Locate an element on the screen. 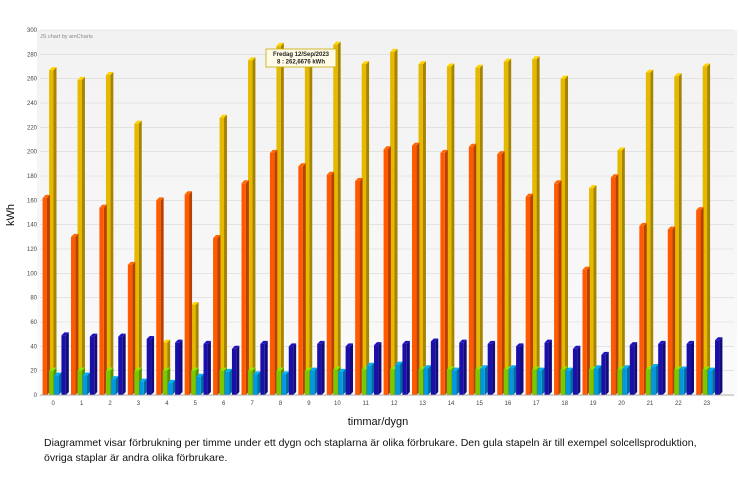 Image resolution: width=740 pixels, height=494 pixels. y-tick-label: 120 is located at coordinates (32, 250).